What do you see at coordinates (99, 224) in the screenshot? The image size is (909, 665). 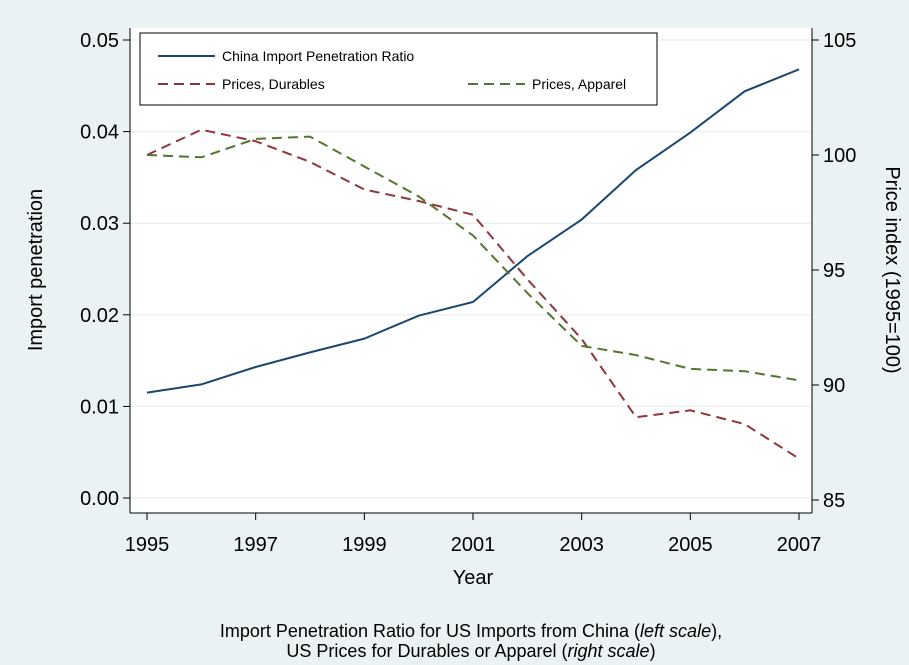 I see `y-tick-label: 0.03` at bounding box center [99, 224].